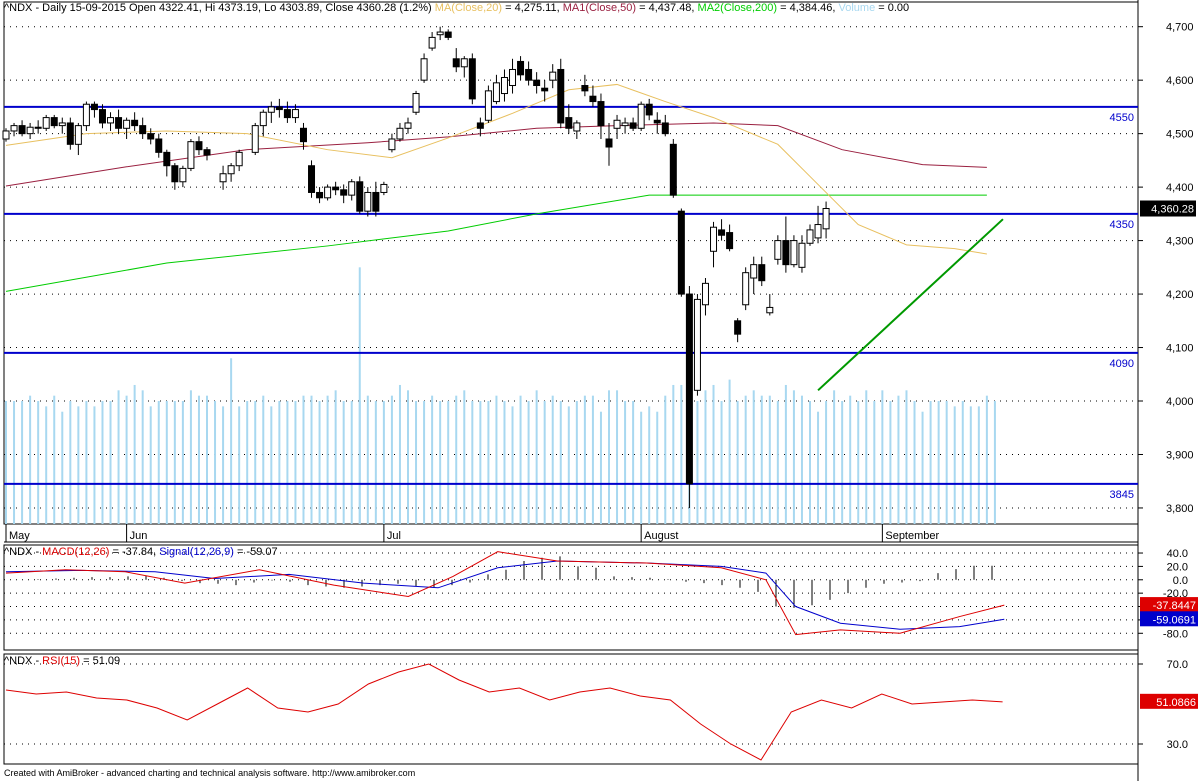 This screenshot has height=781, width=1198. I want to click on month-label: Jul, so click(394, 536).